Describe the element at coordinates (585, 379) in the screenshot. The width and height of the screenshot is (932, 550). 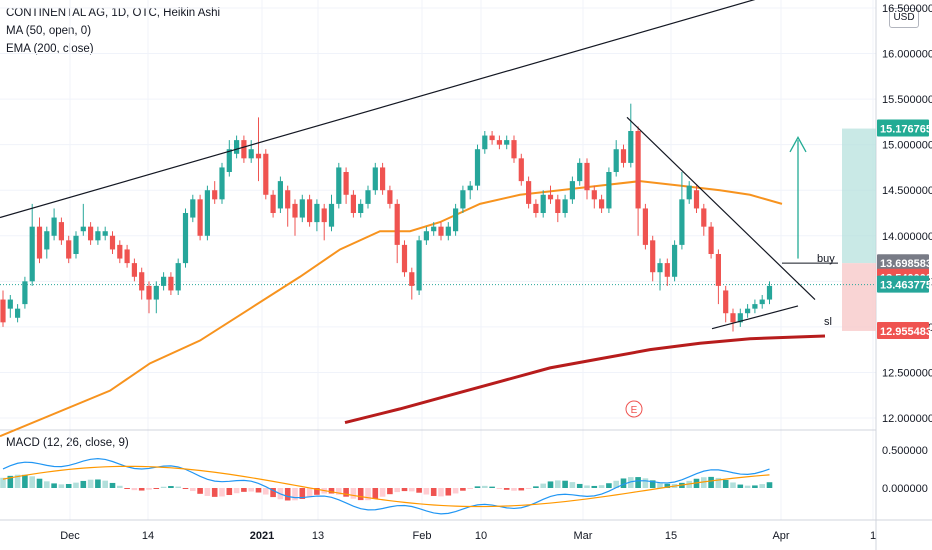
I see `ema200-layer` at that location.